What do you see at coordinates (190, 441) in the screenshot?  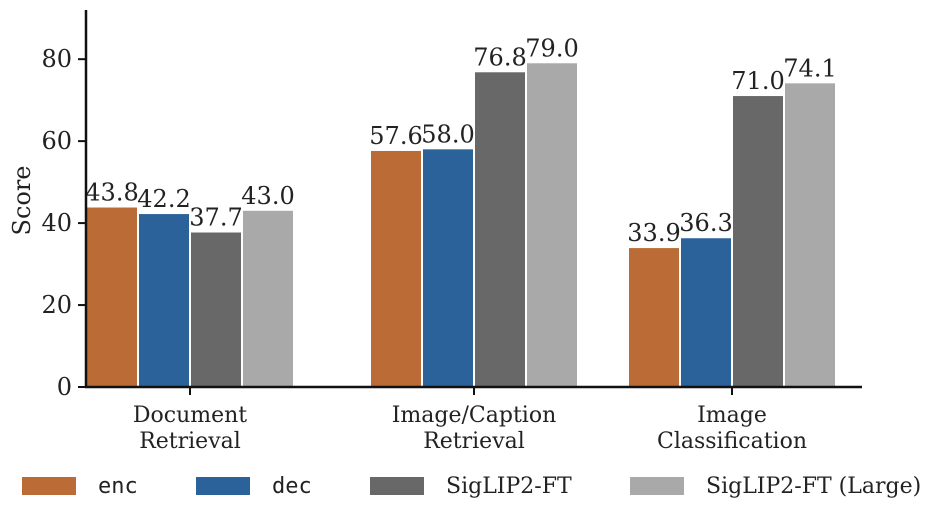 I see `category-label-document-retrieval-line-2: Retrieval` at bounding box center [190, 441].